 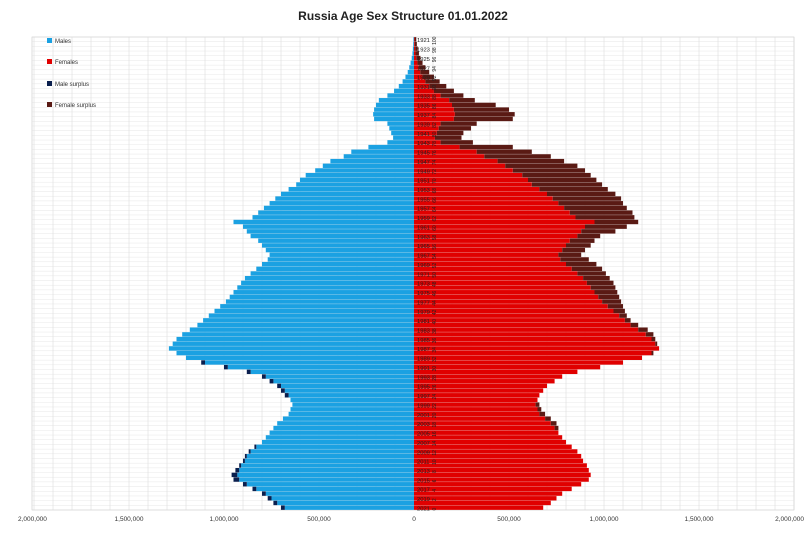 What do you see at coordinates (423, 154) in the screenshot?
I see `birth-year-label: 1945` at bounding box center [423, 154].